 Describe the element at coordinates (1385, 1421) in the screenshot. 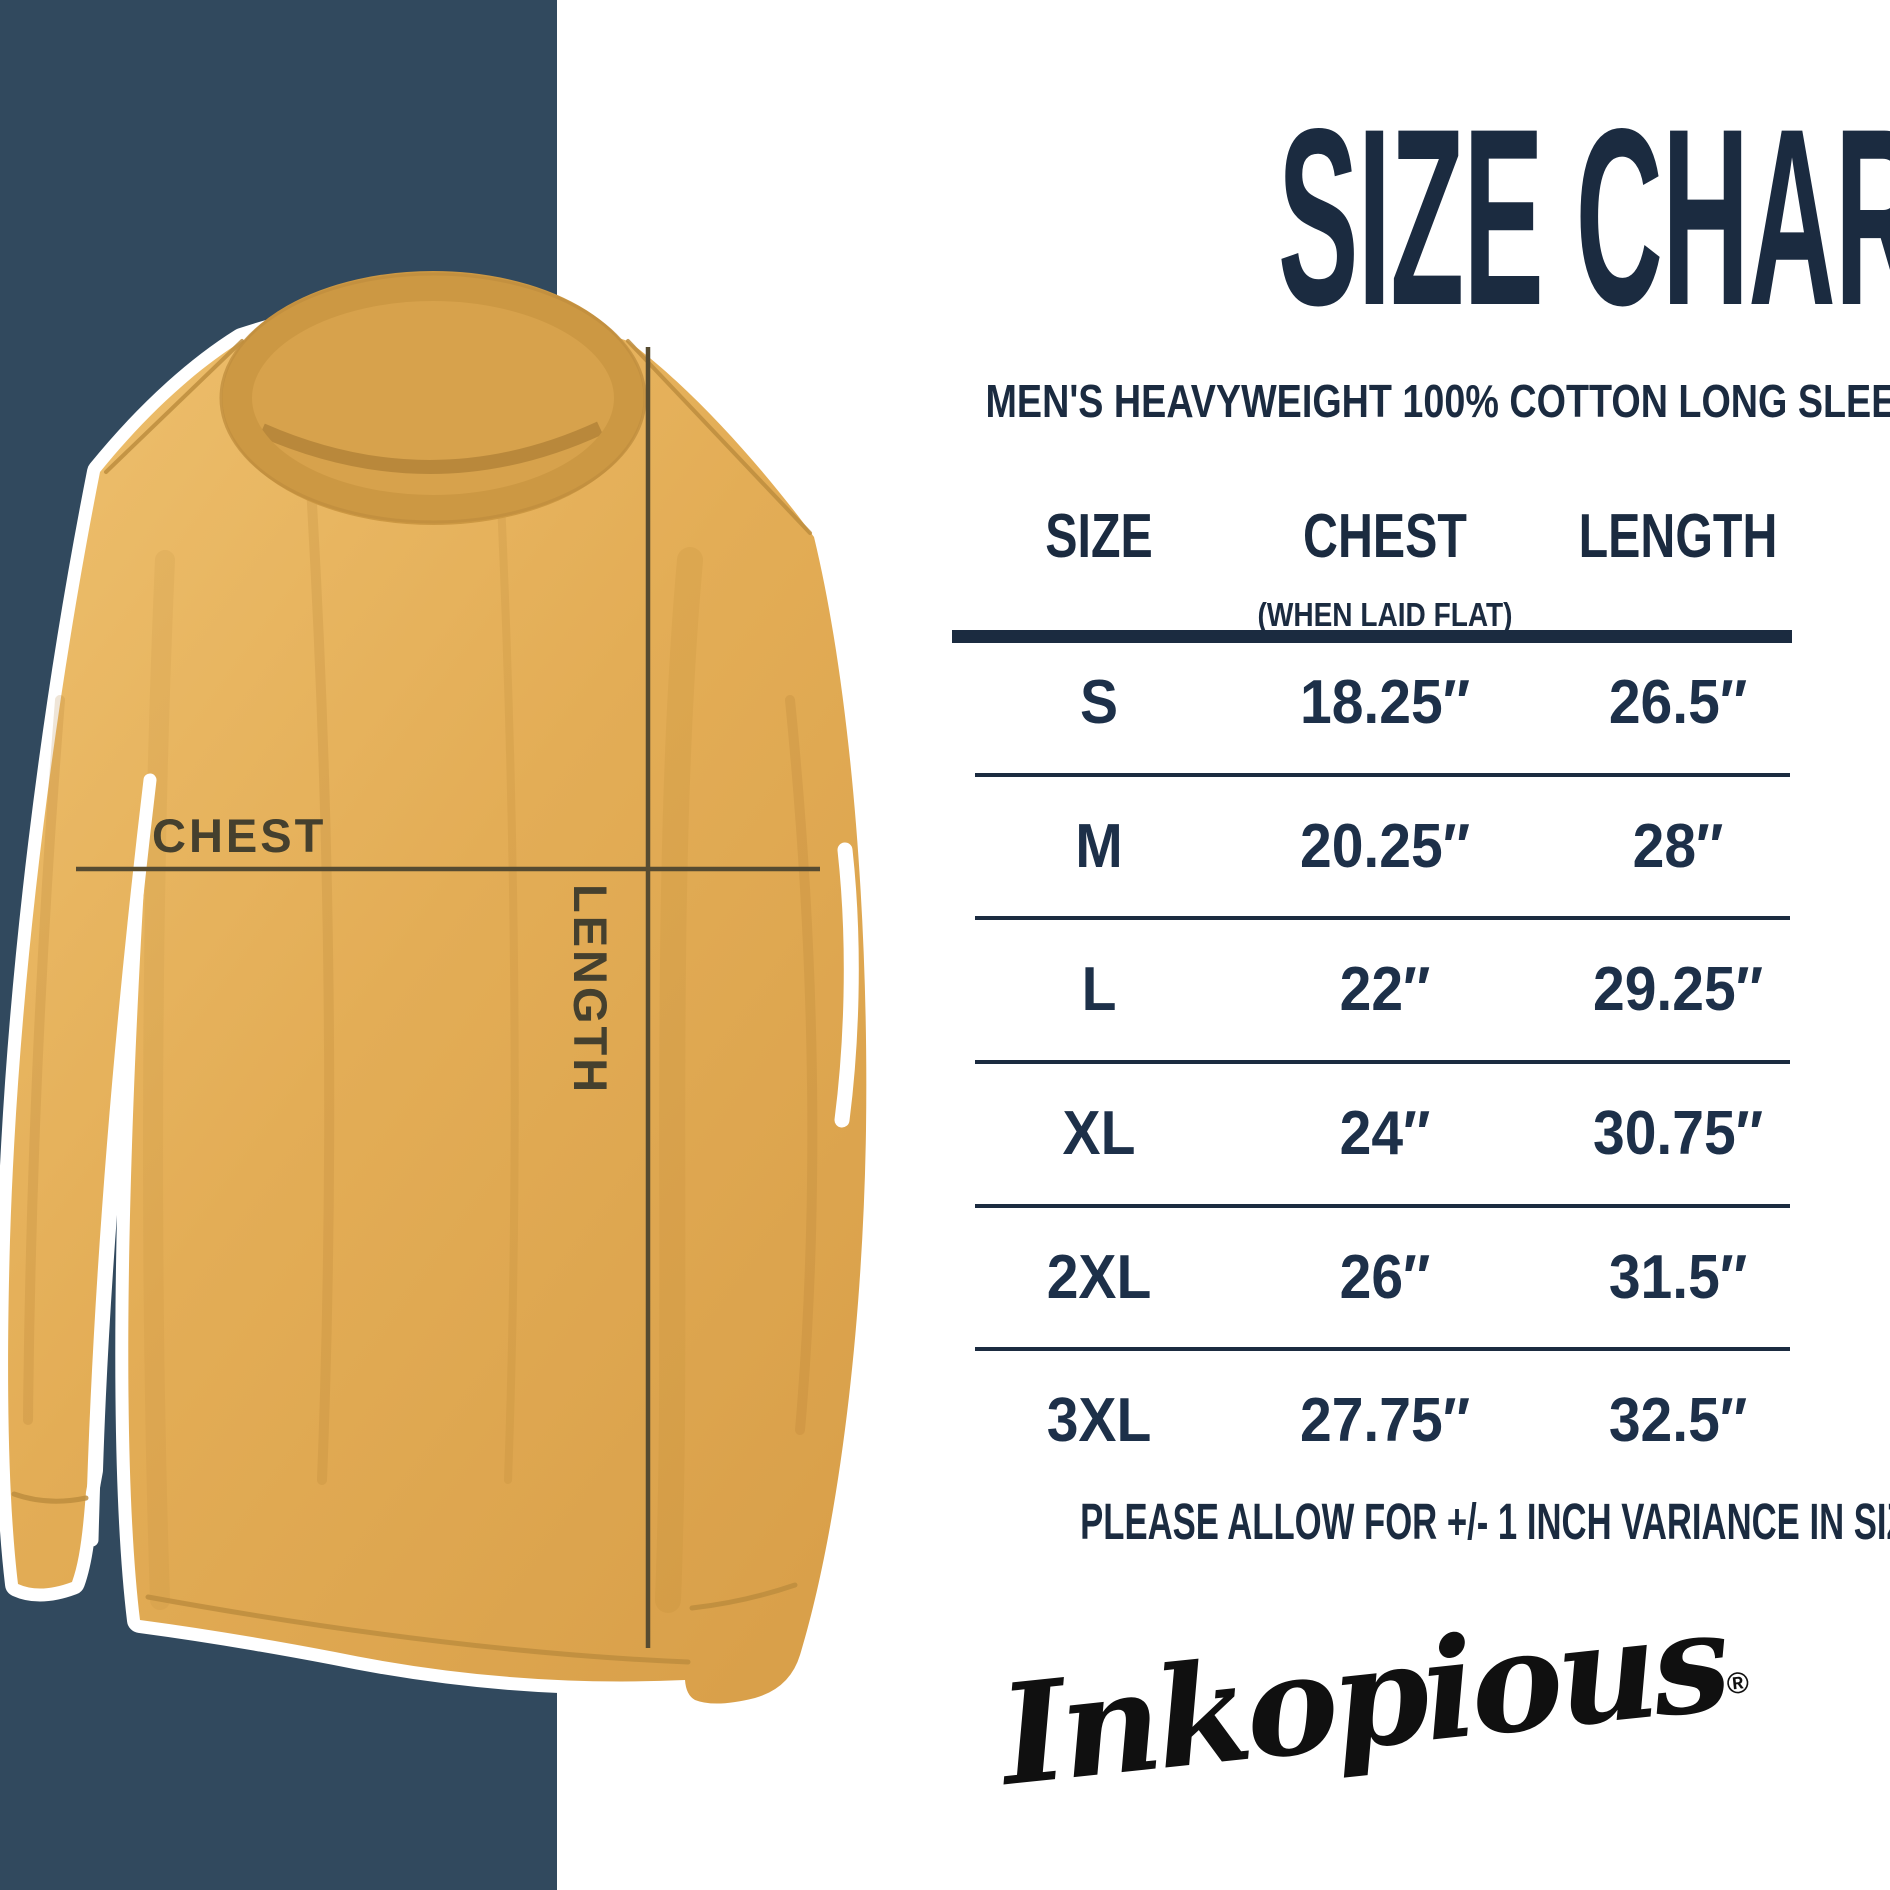

I see `chest-value: 27.75″` at that location.